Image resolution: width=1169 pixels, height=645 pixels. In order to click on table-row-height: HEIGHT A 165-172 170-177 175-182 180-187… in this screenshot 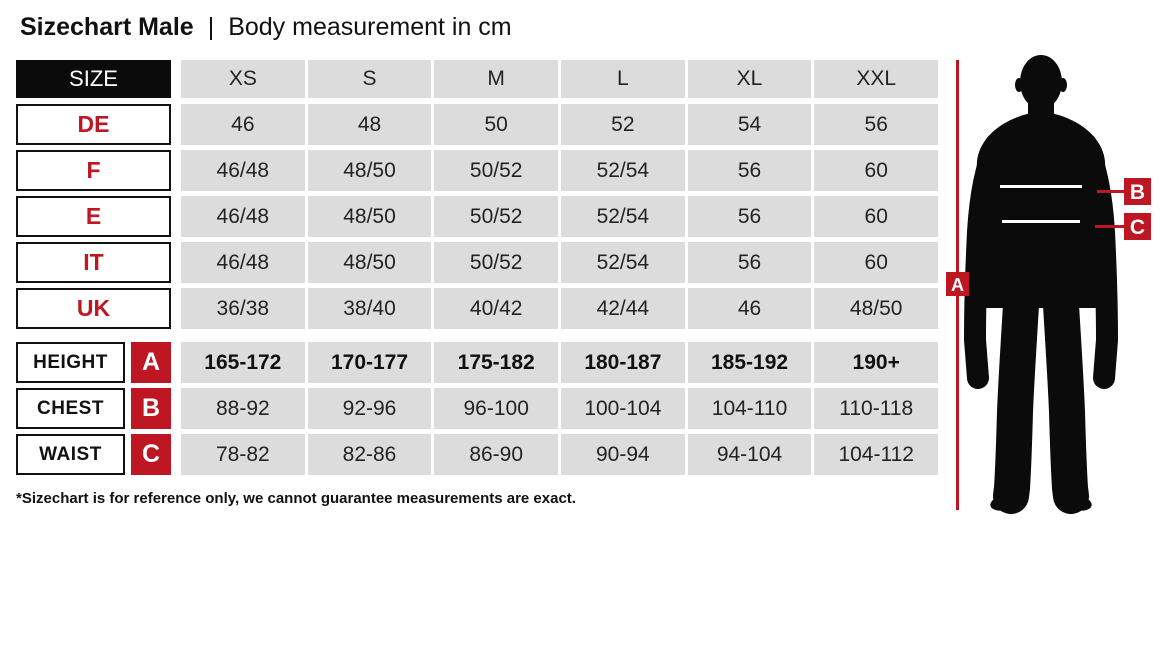, I will do `click(477, 362)`.